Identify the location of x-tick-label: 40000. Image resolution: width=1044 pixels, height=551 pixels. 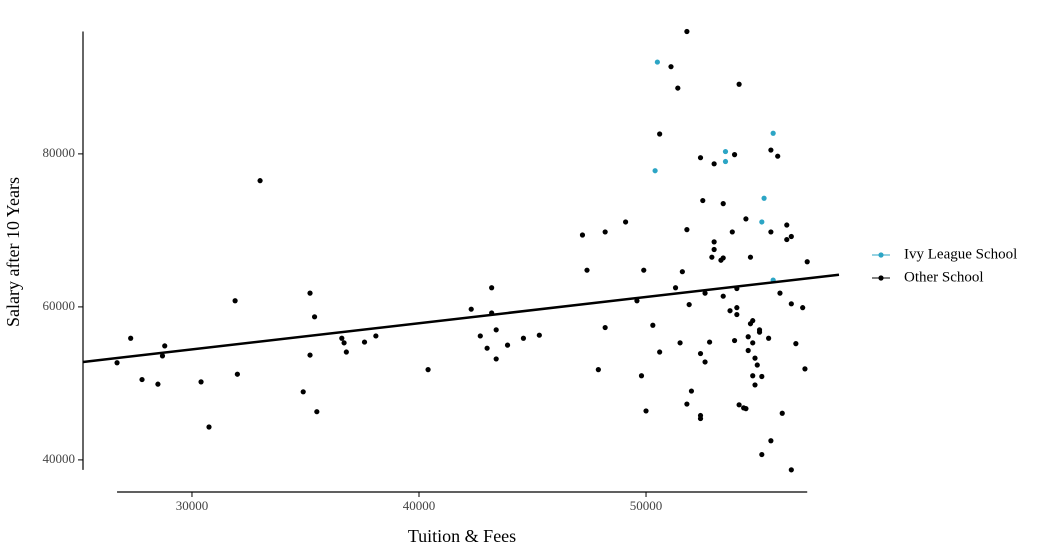
(419, 505).